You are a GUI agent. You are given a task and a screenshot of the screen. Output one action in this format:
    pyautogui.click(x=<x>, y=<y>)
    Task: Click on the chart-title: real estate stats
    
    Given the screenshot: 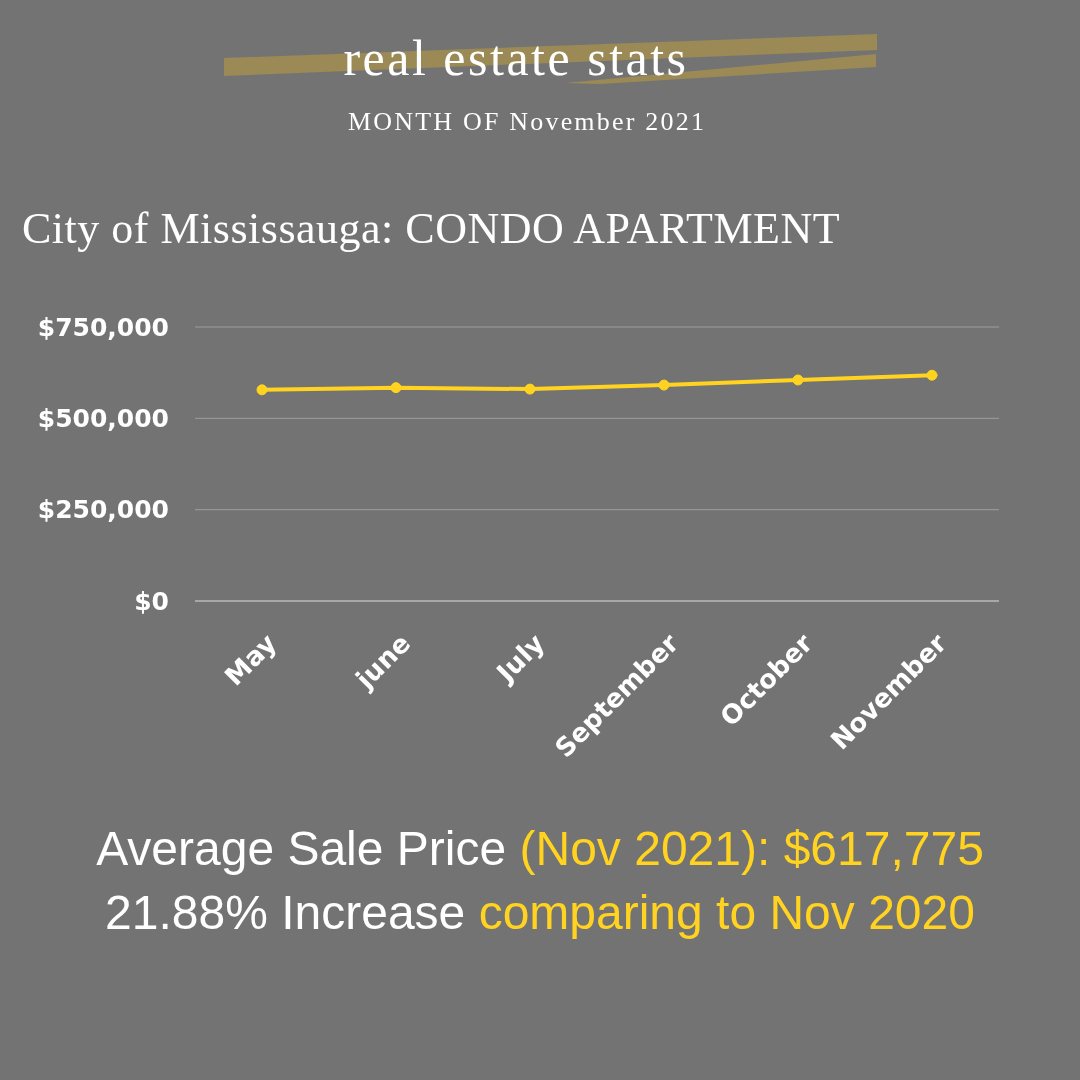 What is the action you would take?
    pyautogui.click(x=516, y=58)
    